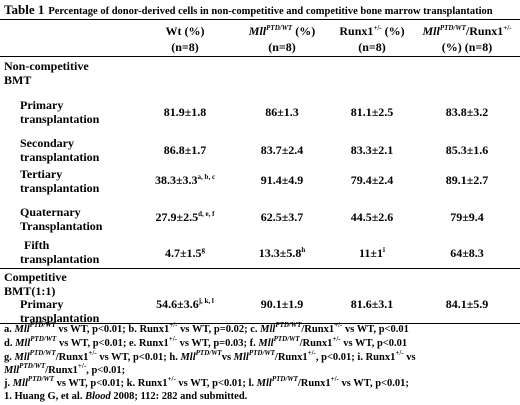 The image size is (520, 405). What do you see at coordinates (185, 112) in the screenshot?
I see `cell-primary-wt: 81.9±1.8` at bounding box center [185, 112].